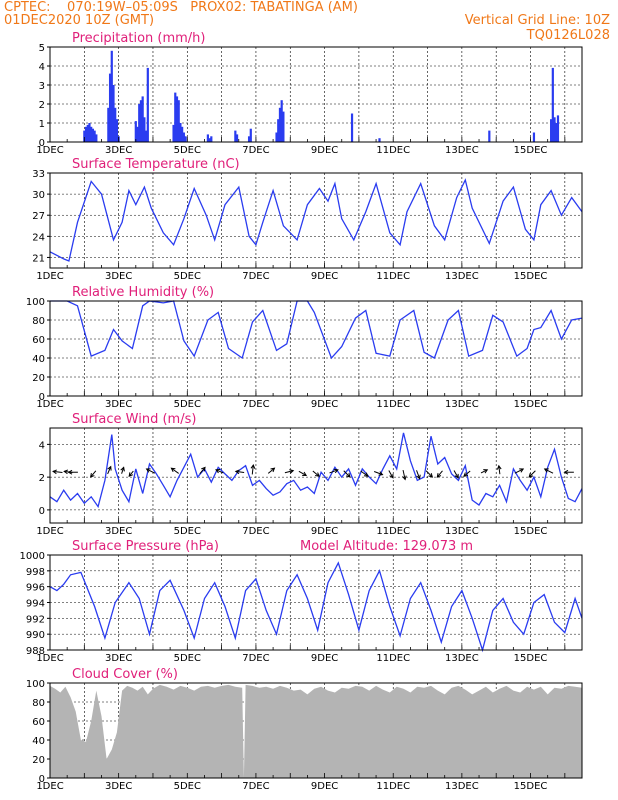 The image size is (618, 800). What do you see at coordinates (125, 674) in the screenshot?
I see `cloud-title: Cloud Cover (%)` at bounding box center [125, 674].